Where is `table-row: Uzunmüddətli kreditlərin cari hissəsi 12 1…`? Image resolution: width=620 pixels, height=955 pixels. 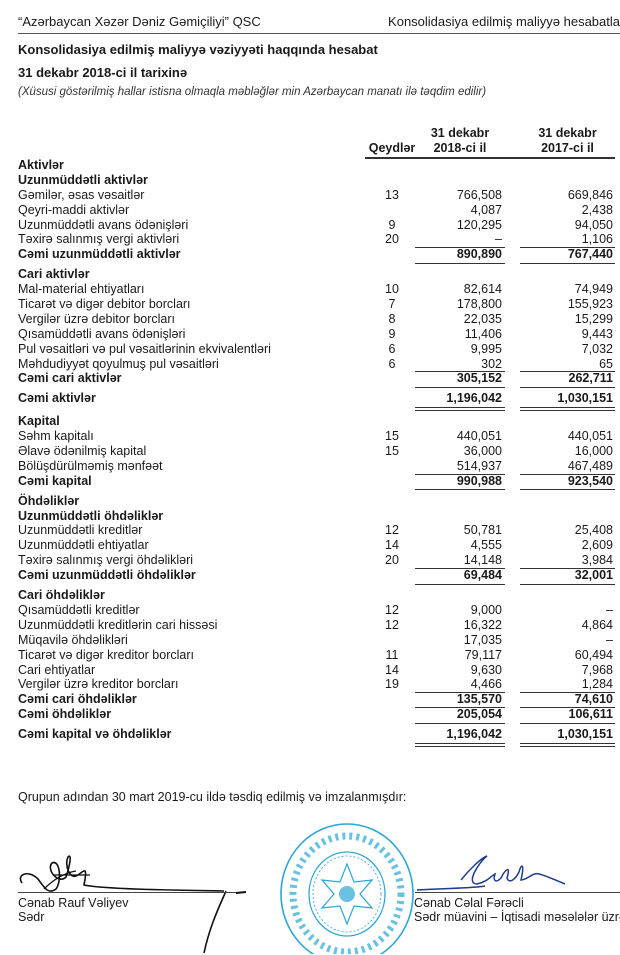 table-row: Uzunmüddətli kreditlərin cari hissəsi 12 1… is located at coordinates (310, 625).